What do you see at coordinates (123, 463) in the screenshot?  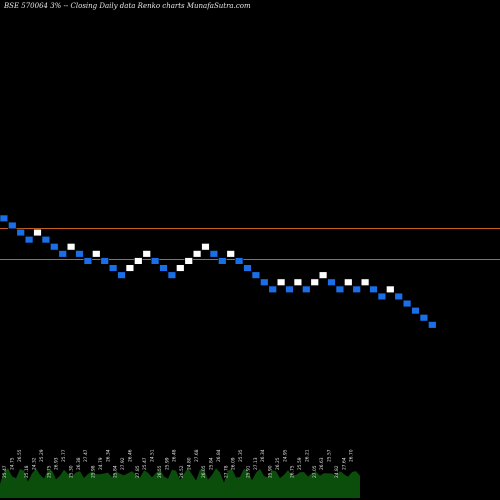 I see `volume-label: 27.92` at bounding box center [123, 463].